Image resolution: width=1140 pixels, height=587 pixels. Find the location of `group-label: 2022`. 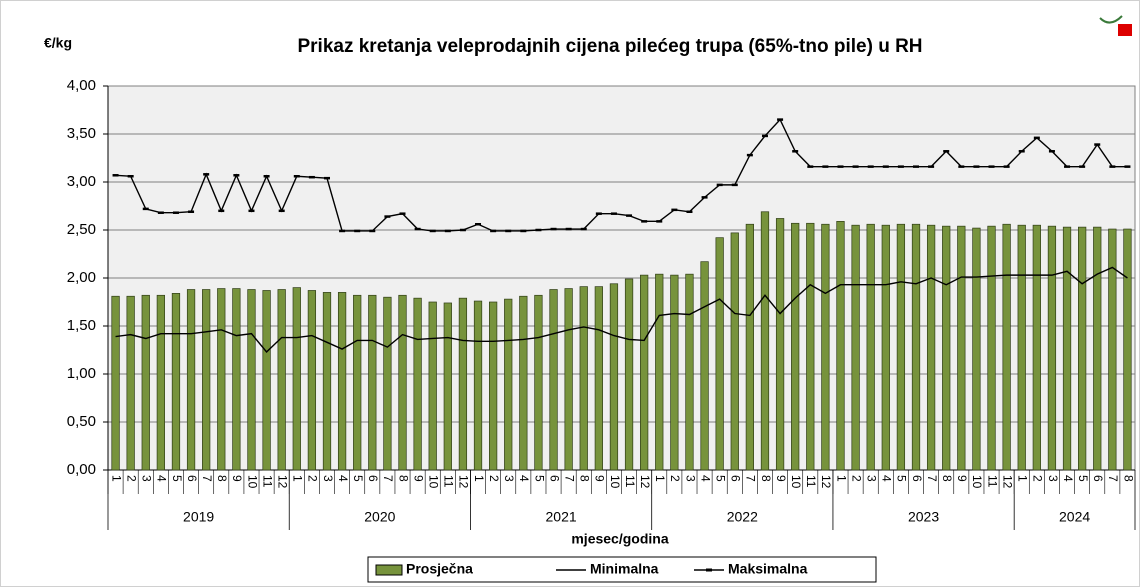

group-label: 2022 is located at coordinates (742, 517).